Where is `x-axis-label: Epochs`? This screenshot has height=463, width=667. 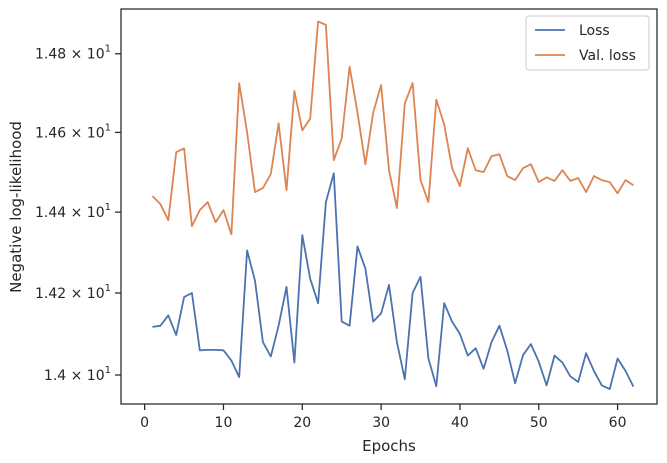
x-axis-label: Epochs is located at coordinates (389, 446).